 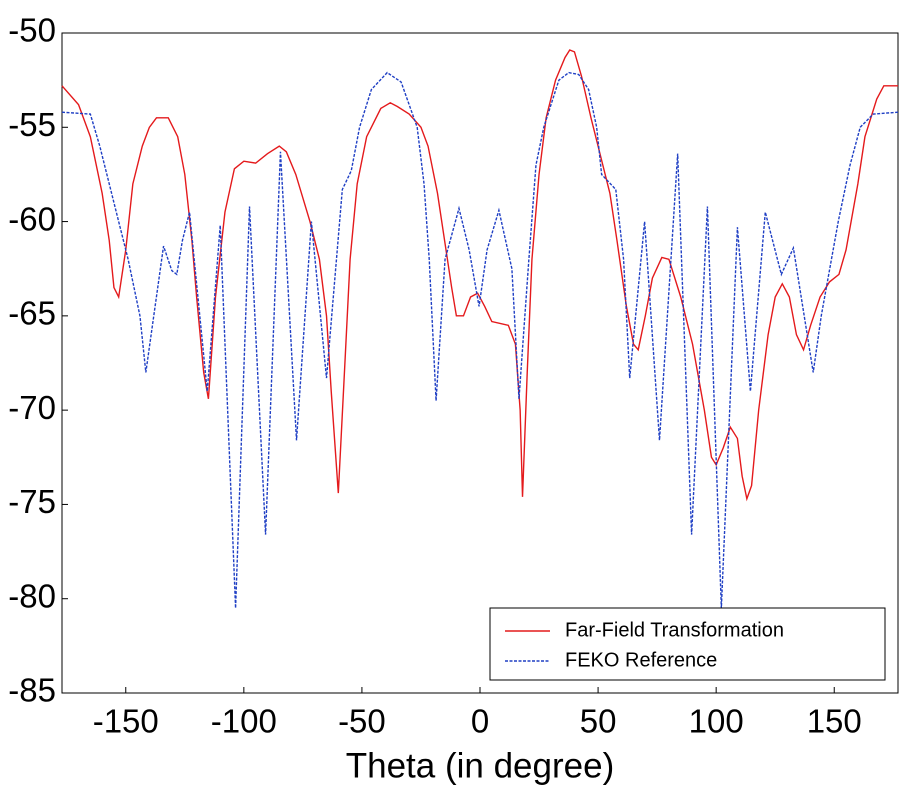 I want to click on legend-label: FEKO Reference, so click(x=641, y=660).